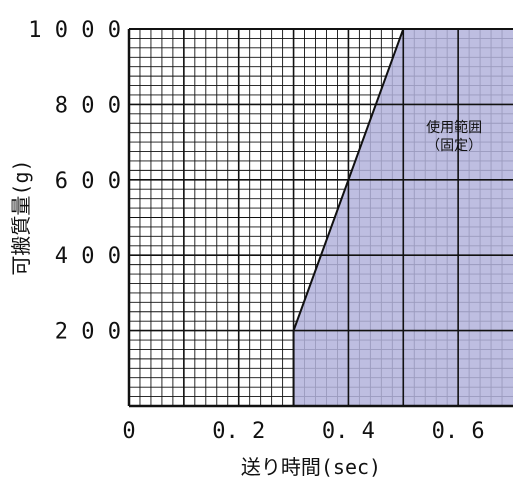 The width and height of the screenshot is (513, 481). Describe the element at coordinates (88, 105) in the screenshot. I see `y-tick-label: 8 0 0` at that location.